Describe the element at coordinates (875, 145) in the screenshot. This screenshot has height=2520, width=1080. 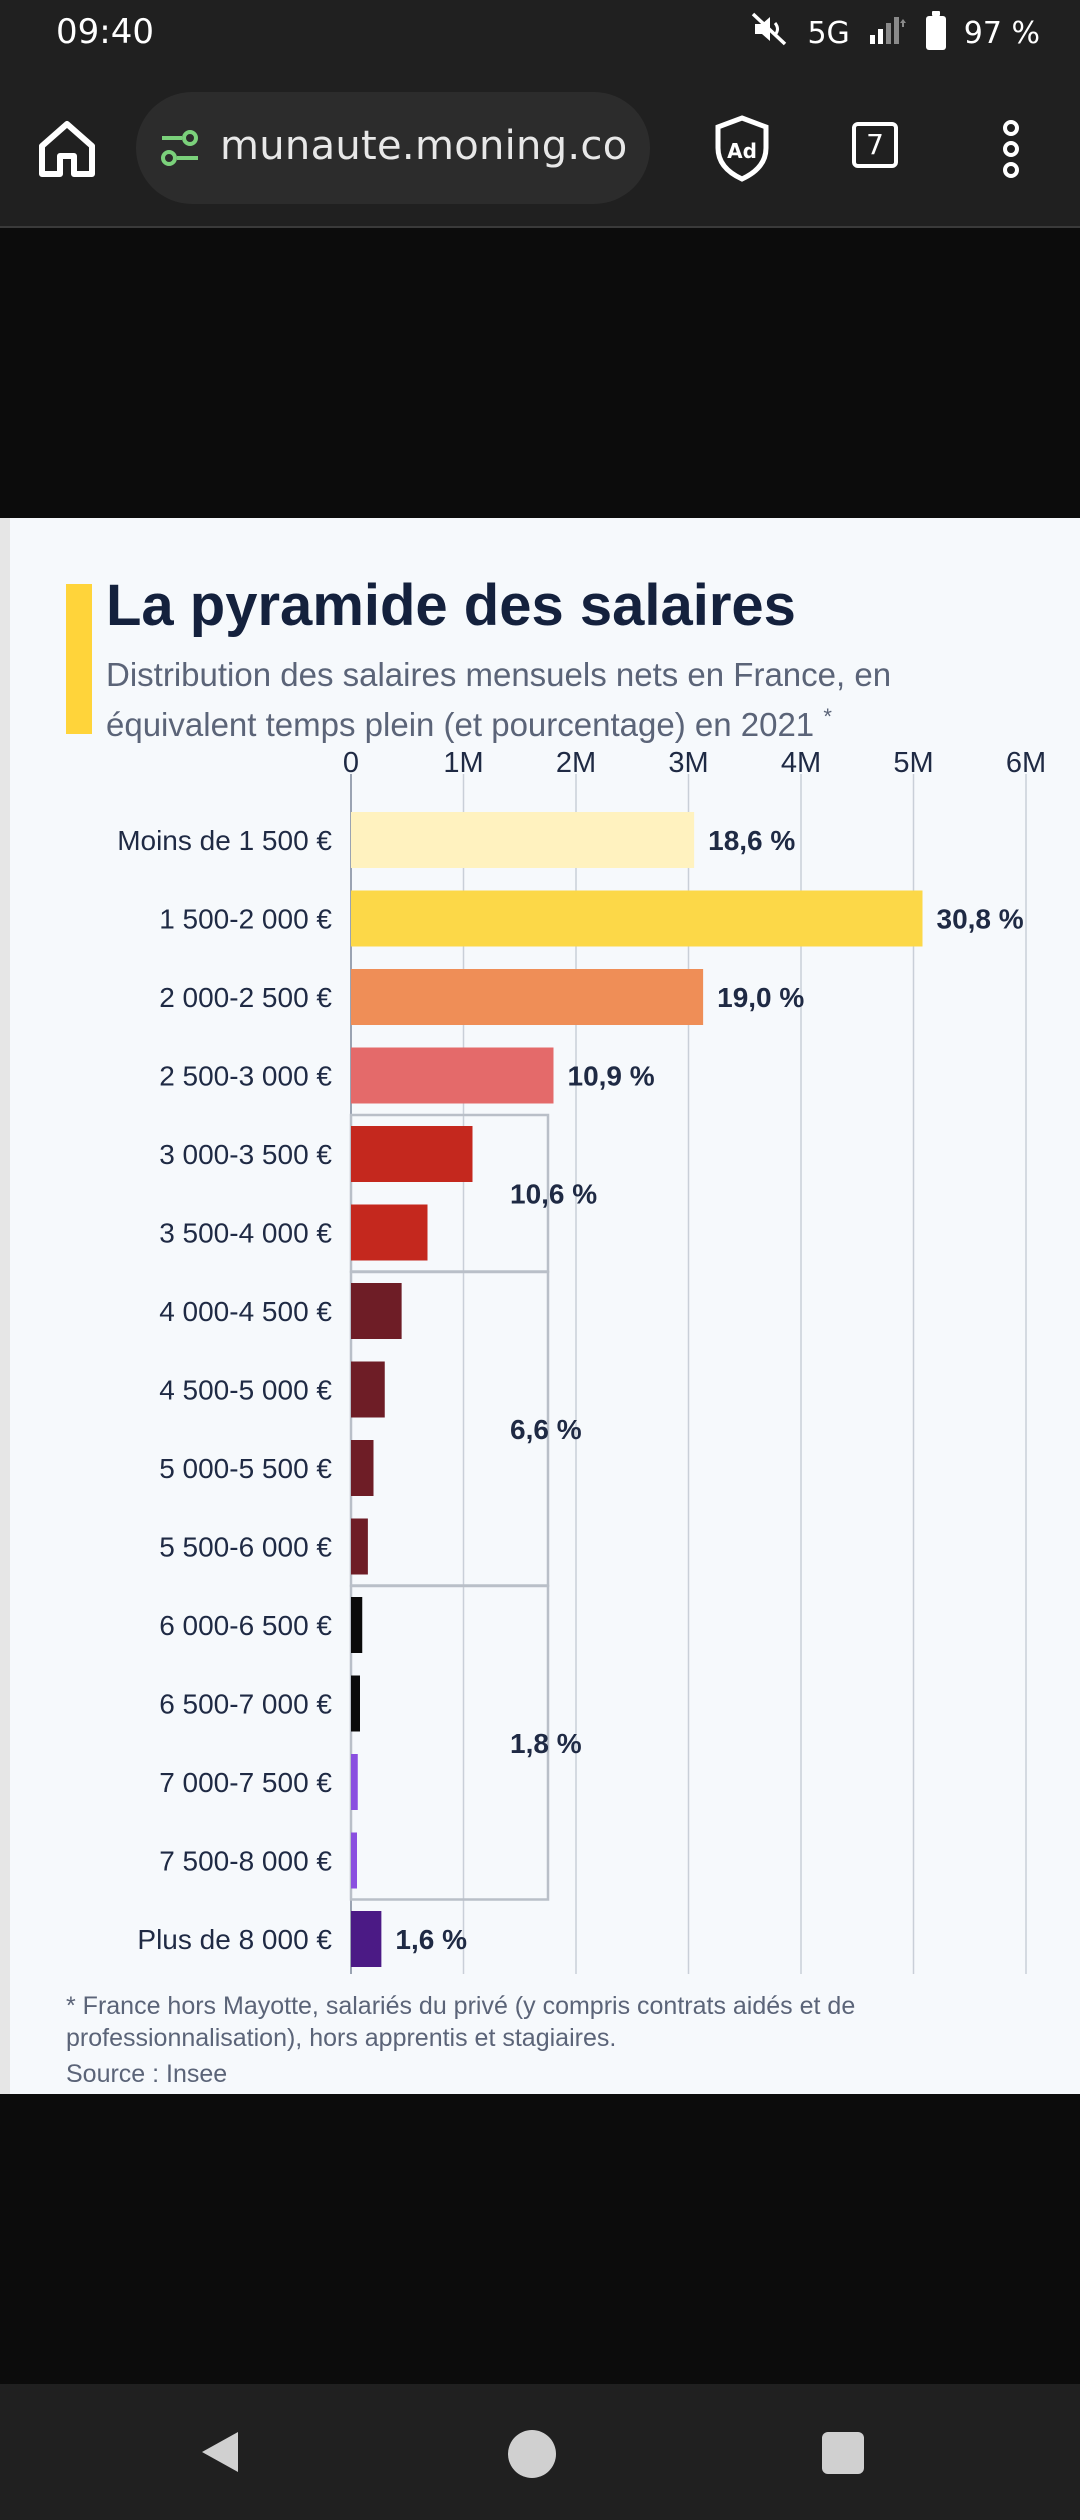
I see `tabs-icon: 7` at that location.